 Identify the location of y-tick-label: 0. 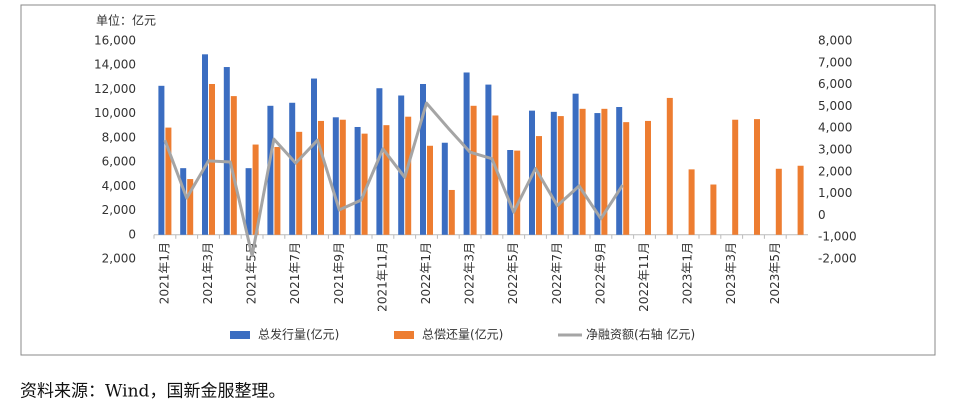
(132, 234).